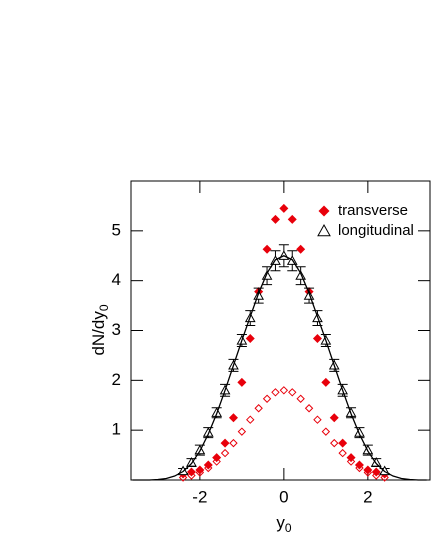 The height and width of the screenshot is (557, 431). Describe the element at coordinates (116, 229) in the screenshot. I see `y-tick-label: 5` at that location.